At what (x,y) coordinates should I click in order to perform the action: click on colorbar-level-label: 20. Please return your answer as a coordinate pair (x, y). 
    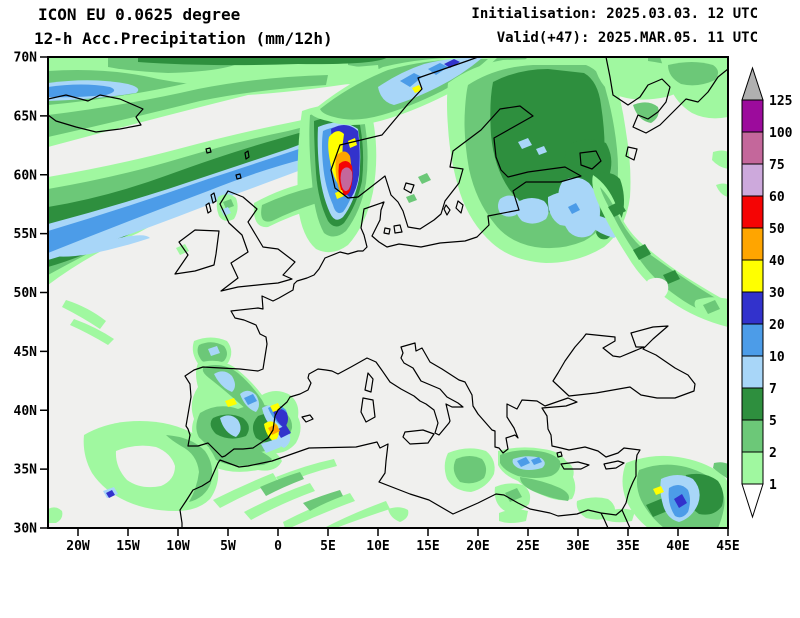
    Looking at the image, I should click on (777, 325).